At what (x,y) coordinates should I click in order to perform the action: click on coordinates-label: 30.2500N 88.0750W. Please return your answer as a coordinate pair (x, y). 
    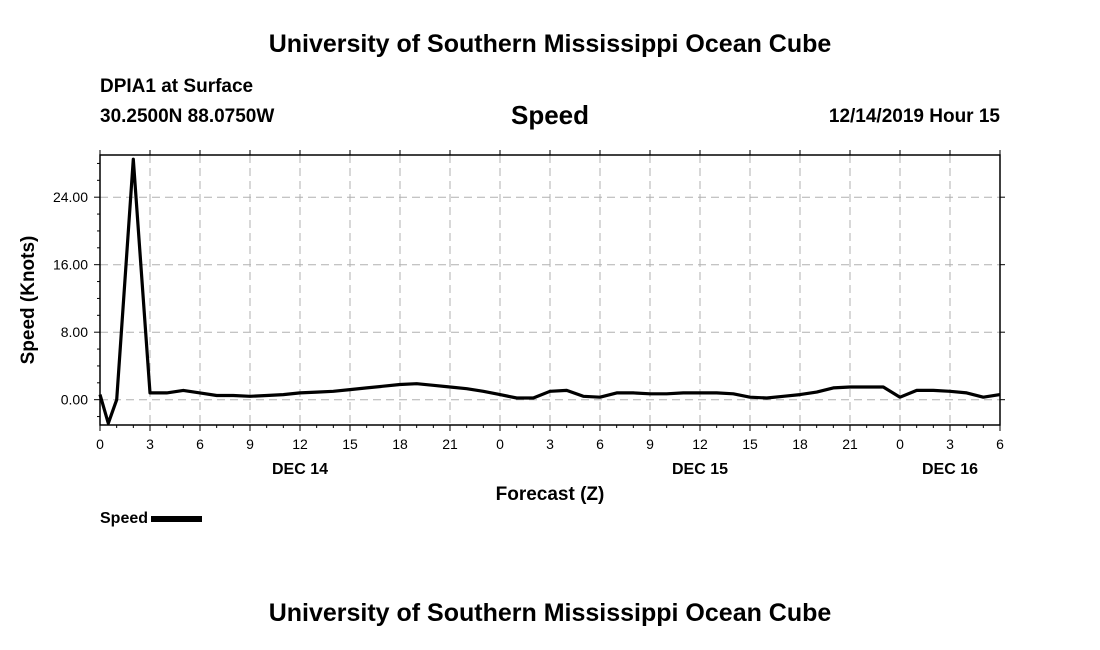
    Looking at the image, I should click on (187, 116).